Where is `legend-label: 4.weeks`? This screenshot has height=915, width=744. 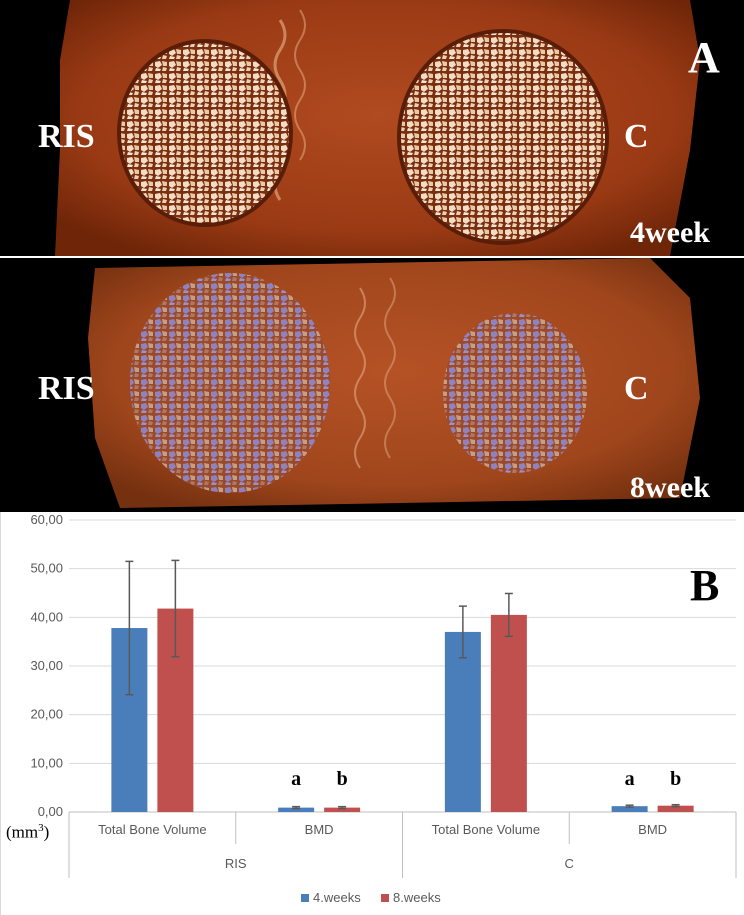
legend-label: 4.weeks is located at coordinates (337, 897).